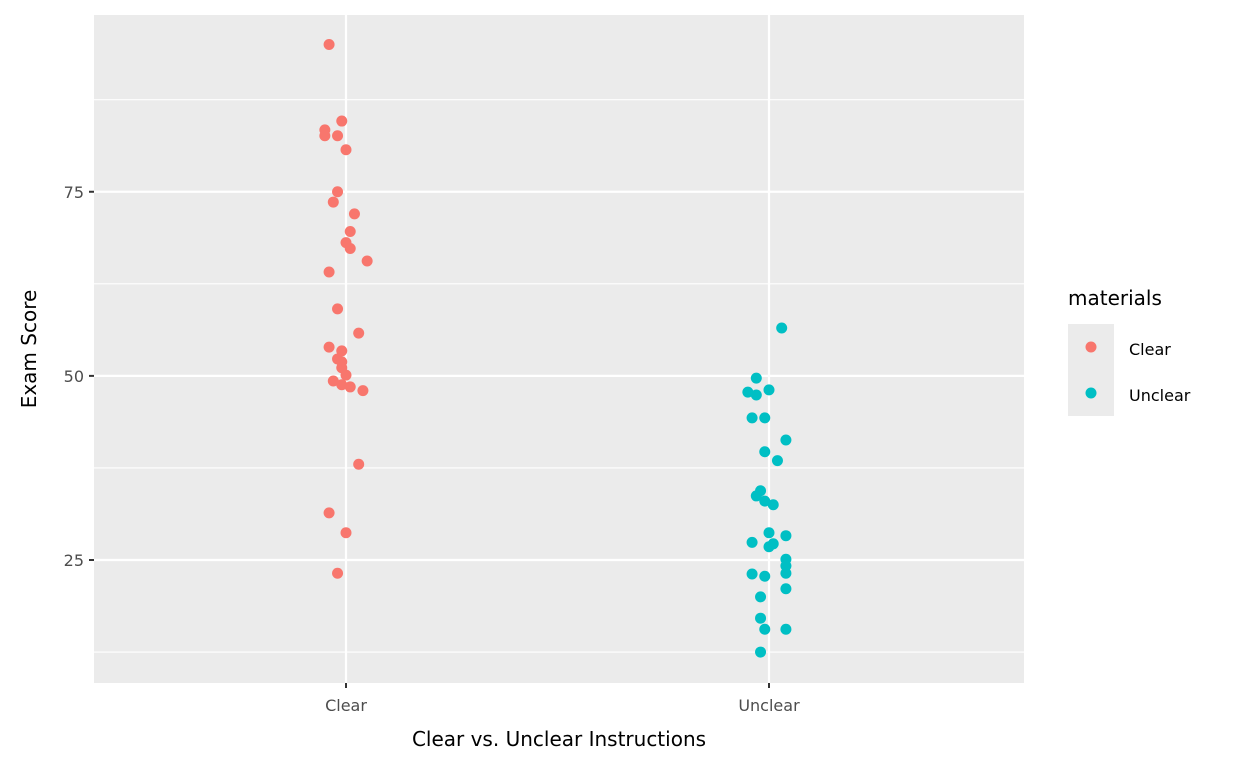  I want to click on legend-label-unclear: Unclear, so click(1160, 395).